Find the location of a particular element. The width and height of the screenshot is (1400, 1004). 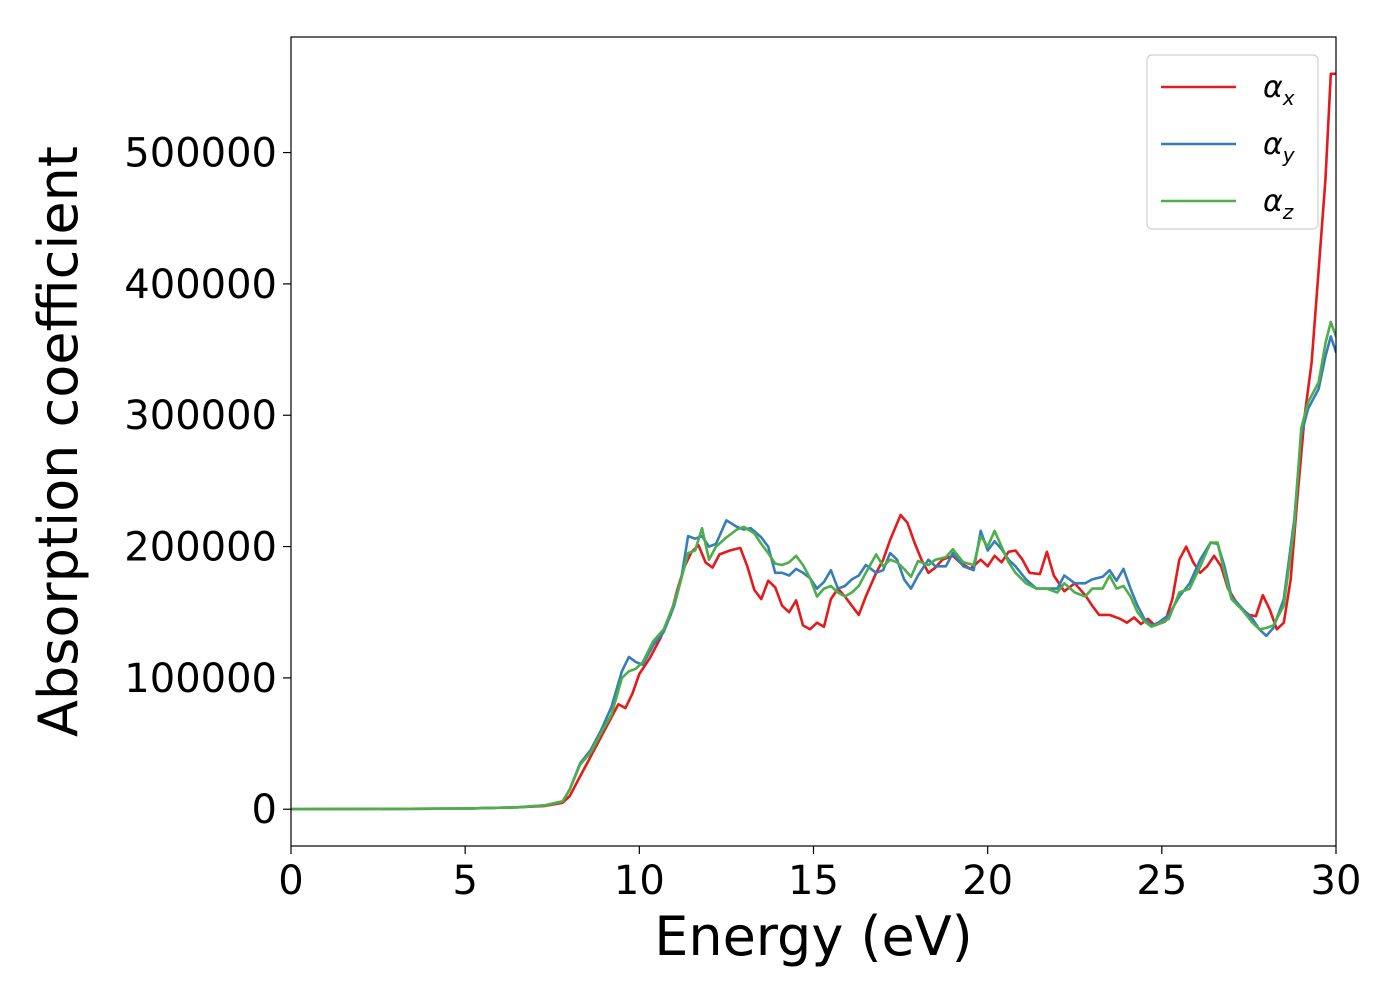

y-ticks: 0 100000 200000 300000 400000 500000 is located at coordinates (207, 482).